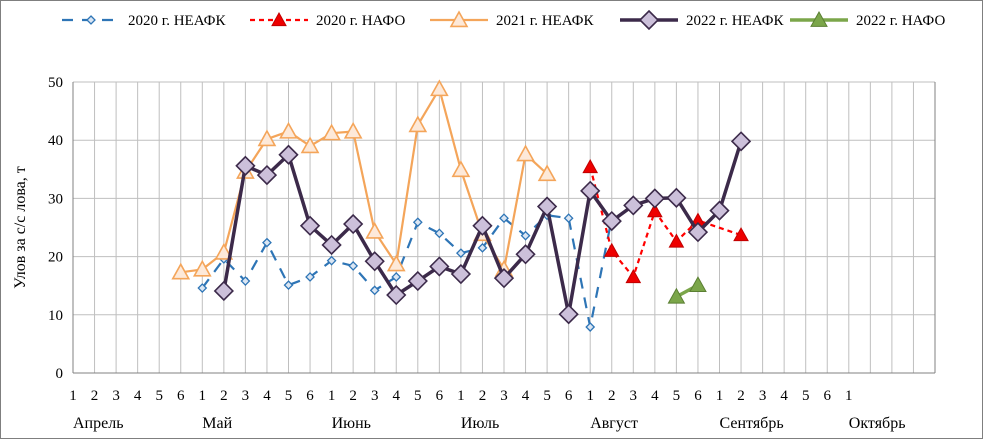 The image size is (983, 439). Describe the element at coordinates (55, 83) in the screenshot. I see `y-tick-label: 50` at that location.